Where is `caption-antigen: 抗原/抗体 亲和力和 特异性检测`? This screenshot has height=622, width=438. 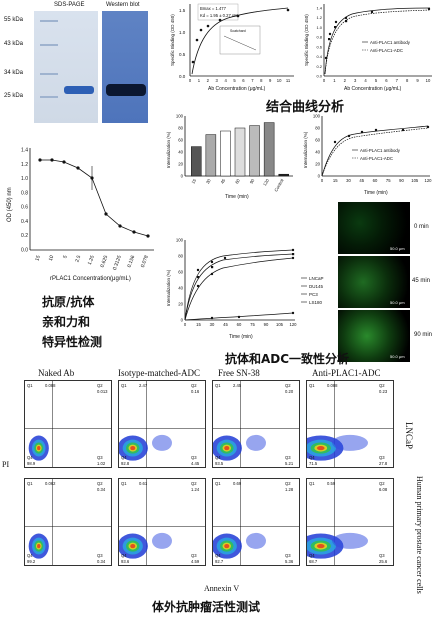
caption-antigen: 抗原/抗体 亲和力和 特异性检测 is located at coordinates (72, 322).